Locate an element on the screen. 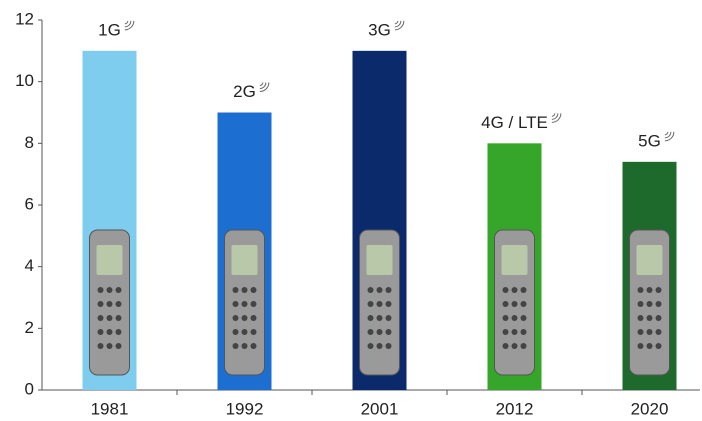  x-tick-label: 2020 is located at coordinates (650, 408).